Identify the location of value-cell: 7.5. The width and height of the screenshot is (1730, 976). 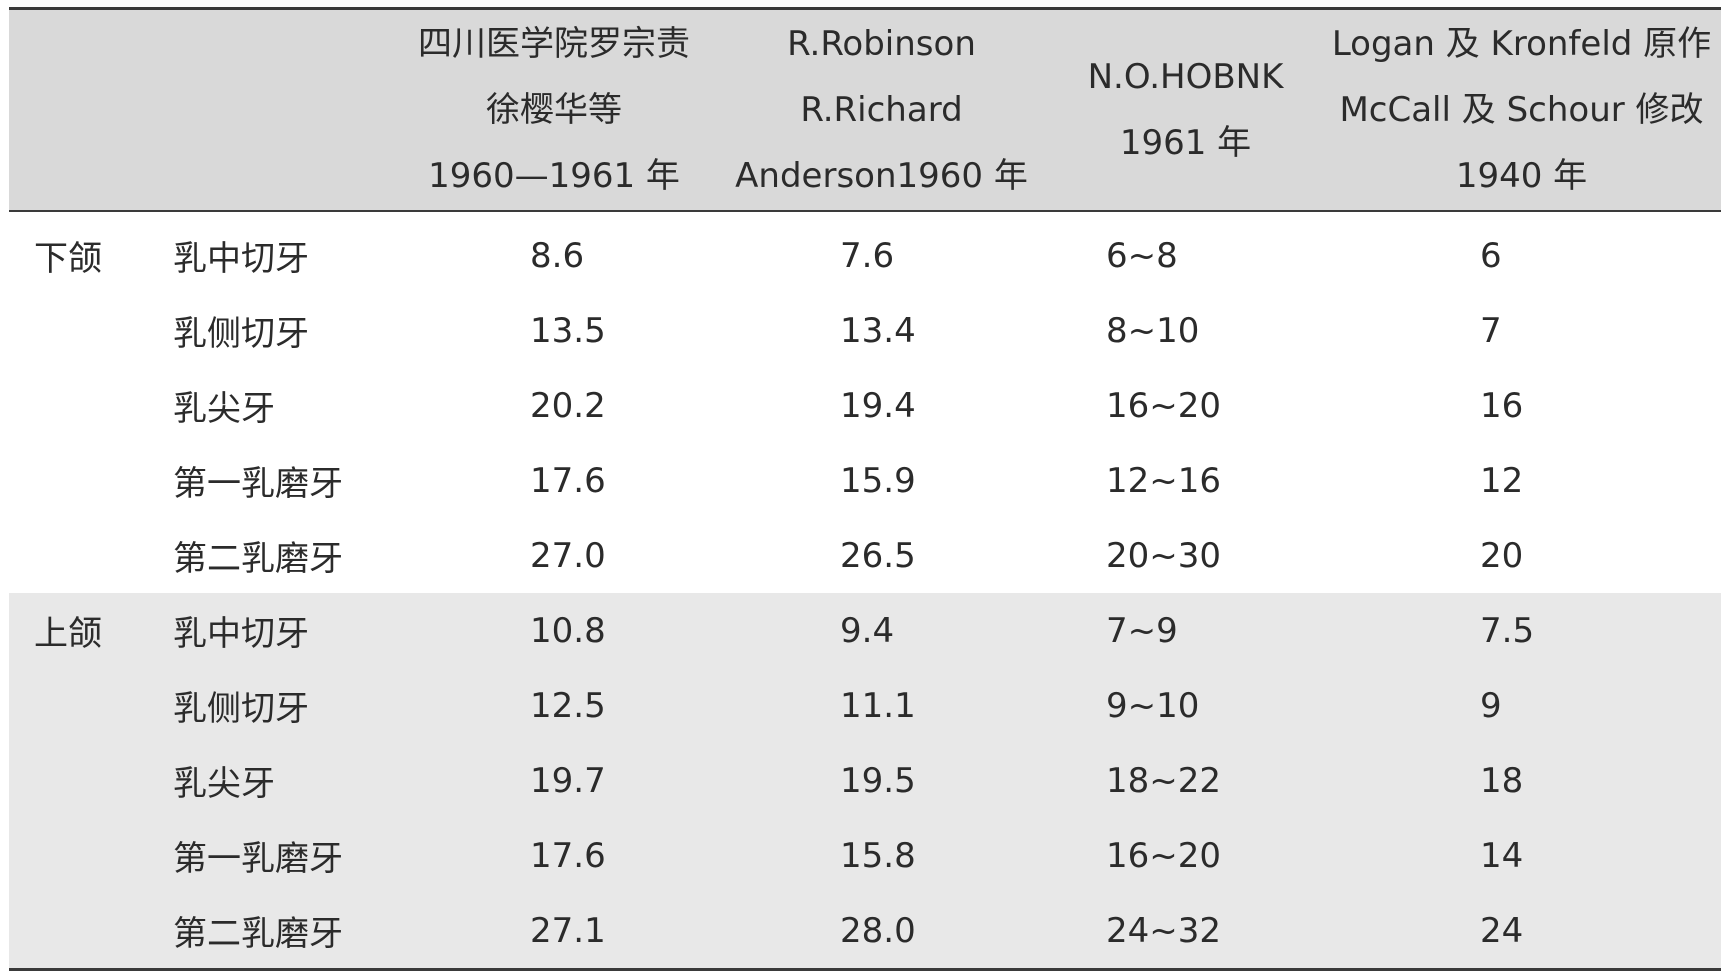
(1507, 630).